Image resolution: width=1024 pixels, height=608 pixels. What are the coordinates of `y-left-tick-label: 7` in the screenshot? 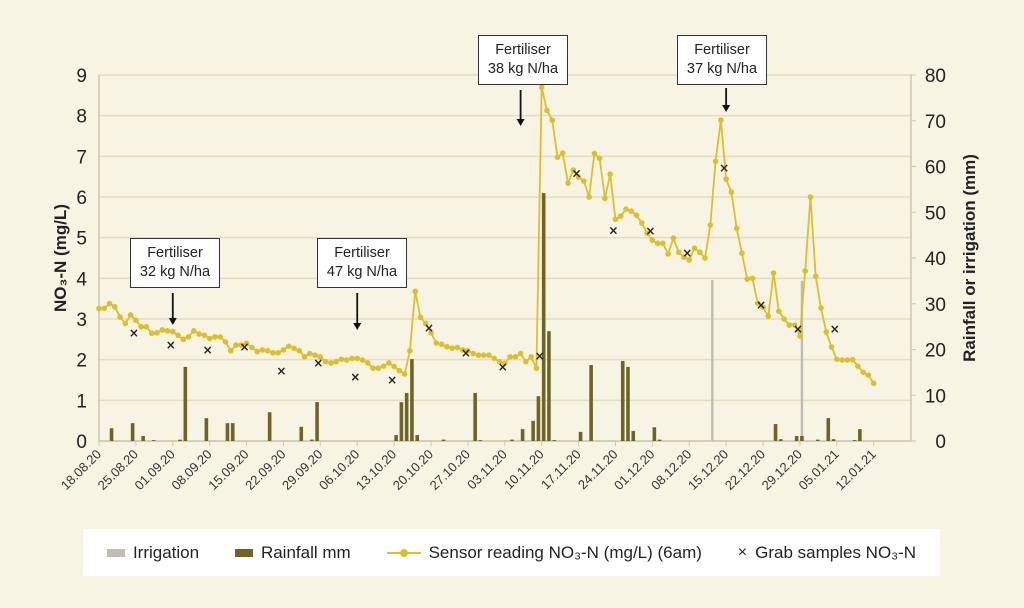 It's located at (81, 157).